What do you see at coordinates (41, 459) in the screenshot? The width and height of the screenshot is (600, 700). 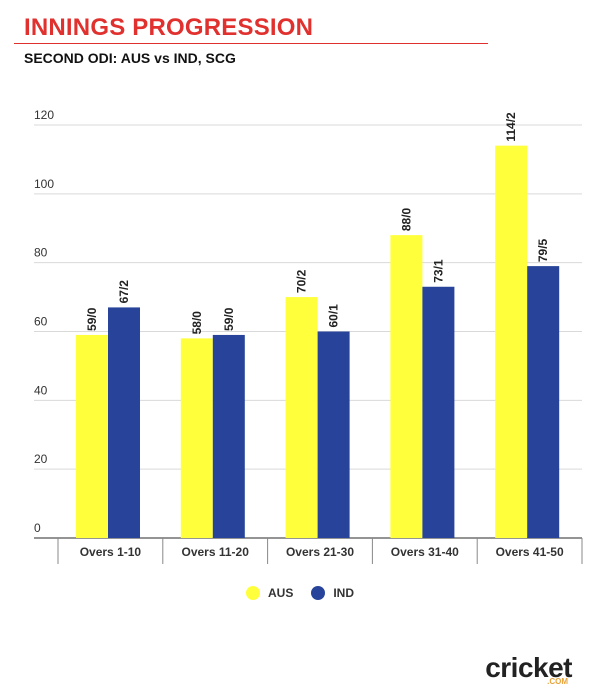 I see `y-tick-label: 20` at bounding box center [41, 459].